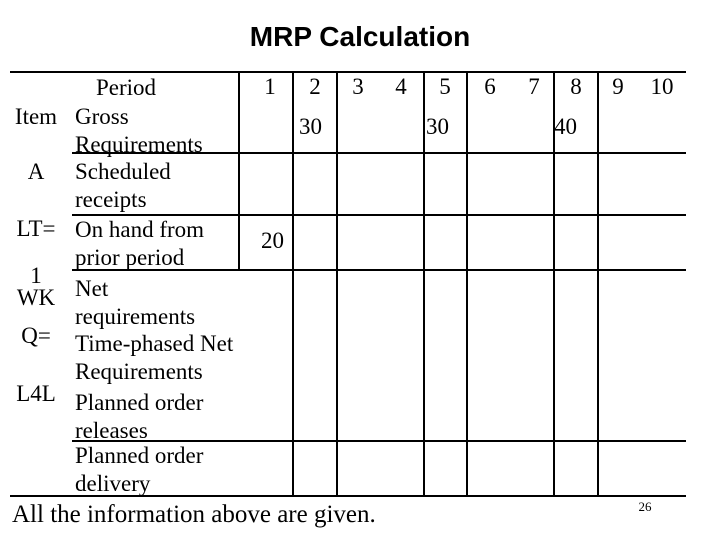 This screenshot has height=540, width=720. What do you see at coordinates (565, 126) in the screenshot?
I see `cell-gross-requirements-period-8: 40` at bounding box center [565, 126].